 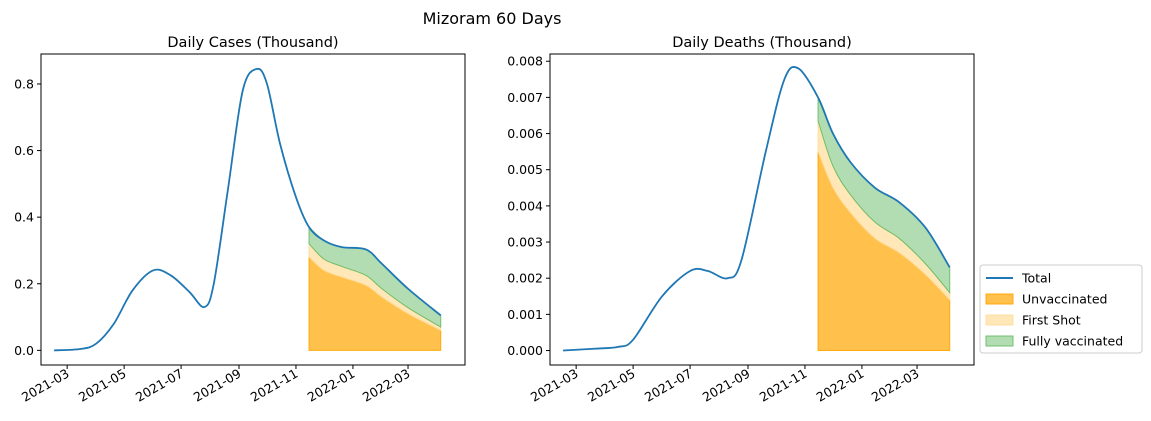 I want to click on y-tick-label: 0.0, so click(x=24, y=350).